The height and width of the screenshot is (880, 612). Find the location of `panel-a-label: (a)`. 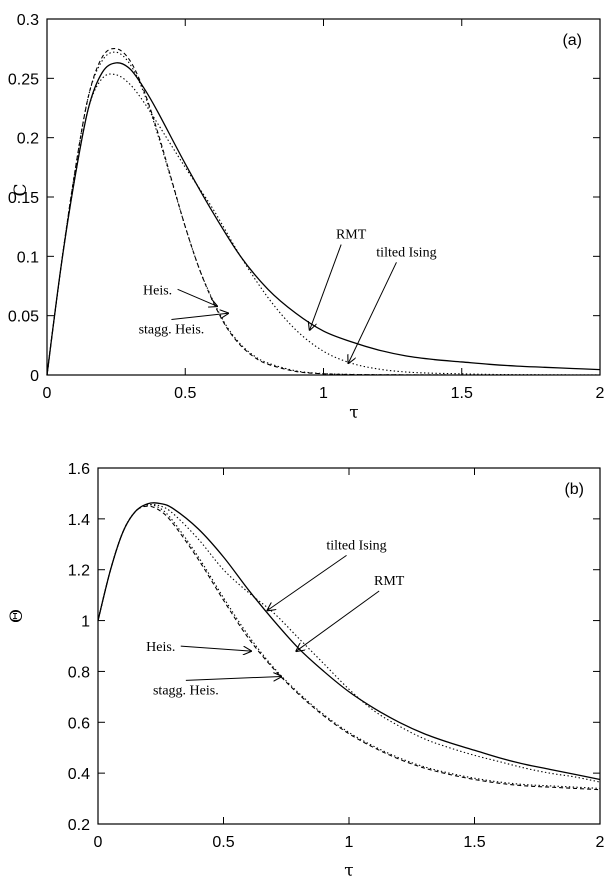

panel-a-label: (a) is located at coordinates (572, 40).